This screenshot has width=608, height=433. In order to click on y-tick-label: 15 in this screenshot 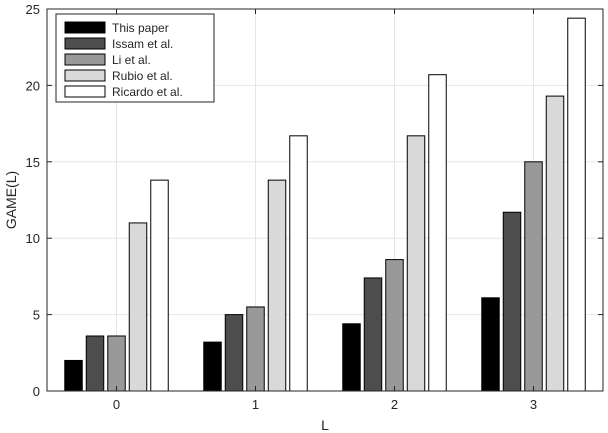, I will do `click(33, 162)`.